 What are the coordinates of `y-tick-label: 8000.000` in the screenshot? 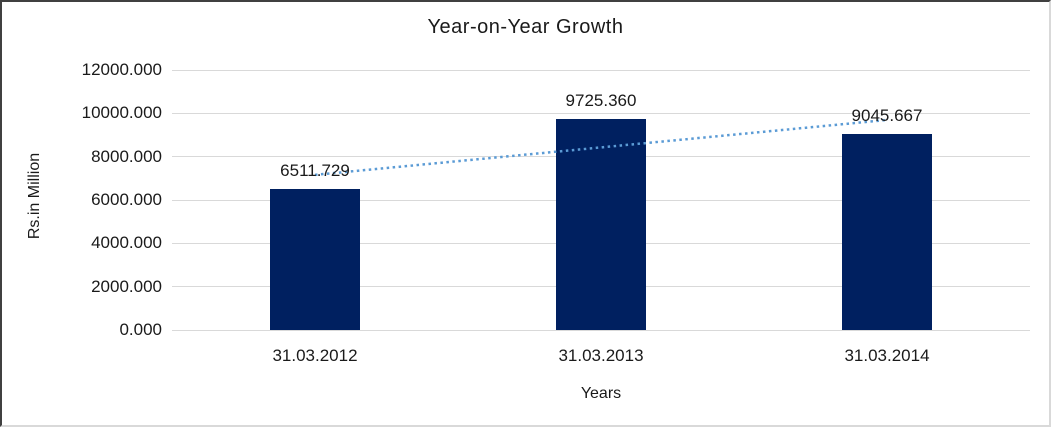 It's located at (126, 156).